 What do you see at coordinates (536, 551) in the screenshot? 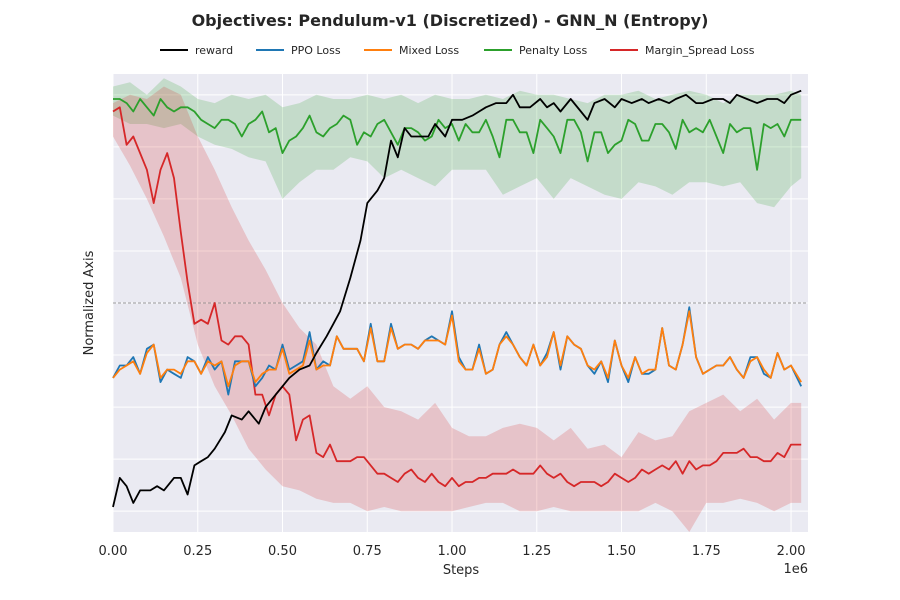
I see `x-tick-label: 1.25` at bounding box center [536, 551].